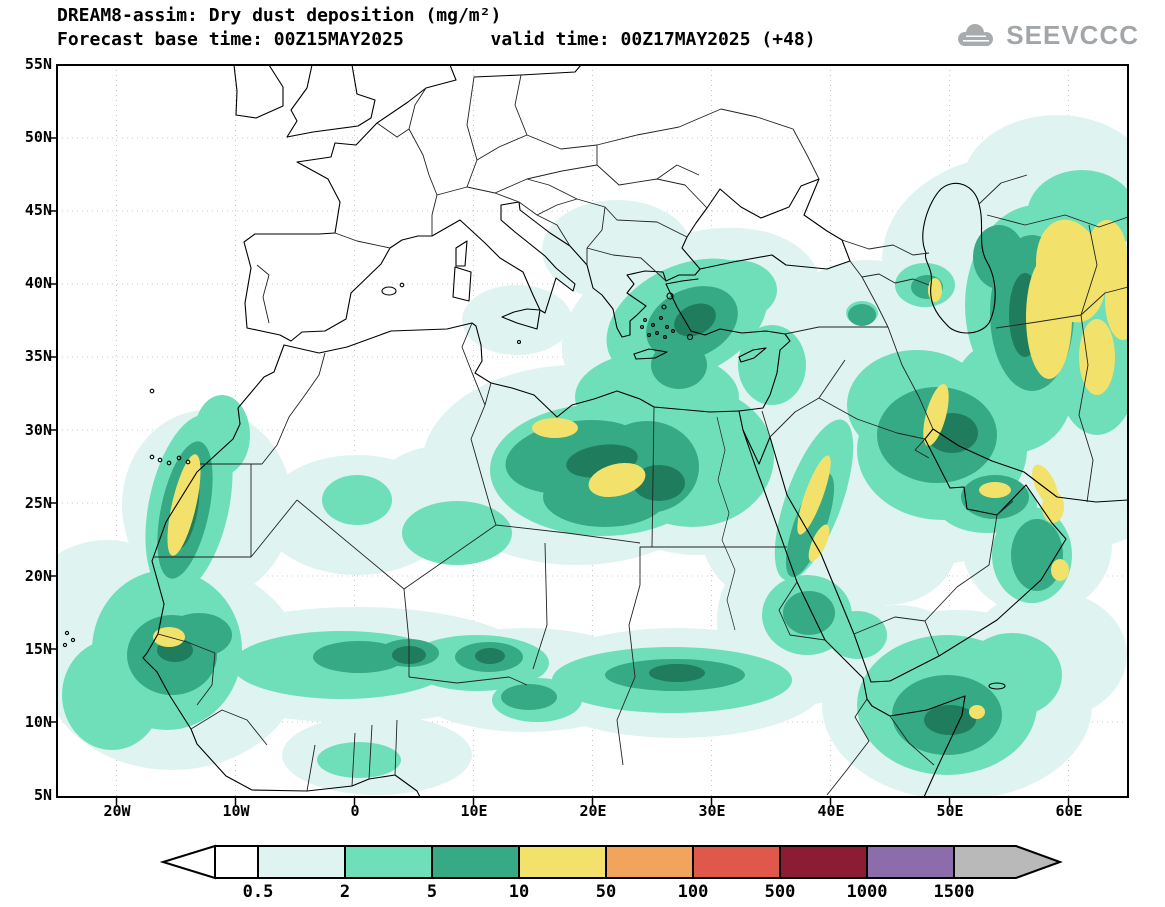  What do you see at coordinates (187, 862) in the screenshot?
I see `colorbar-arrow-left` at bounding box center [187, 862].